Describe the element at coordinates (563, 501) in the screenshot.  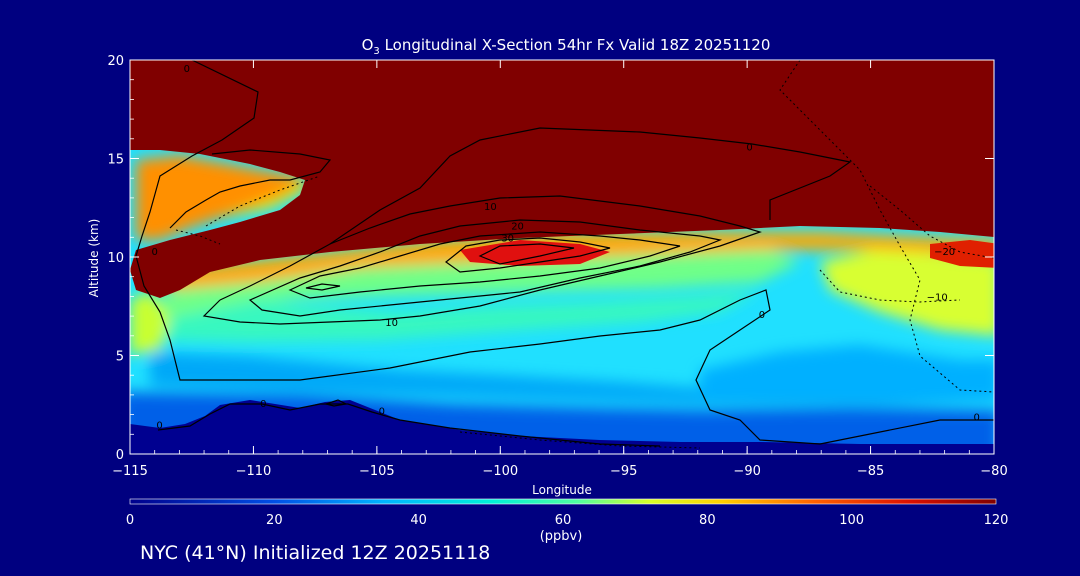
I see `colorbar` at that location.